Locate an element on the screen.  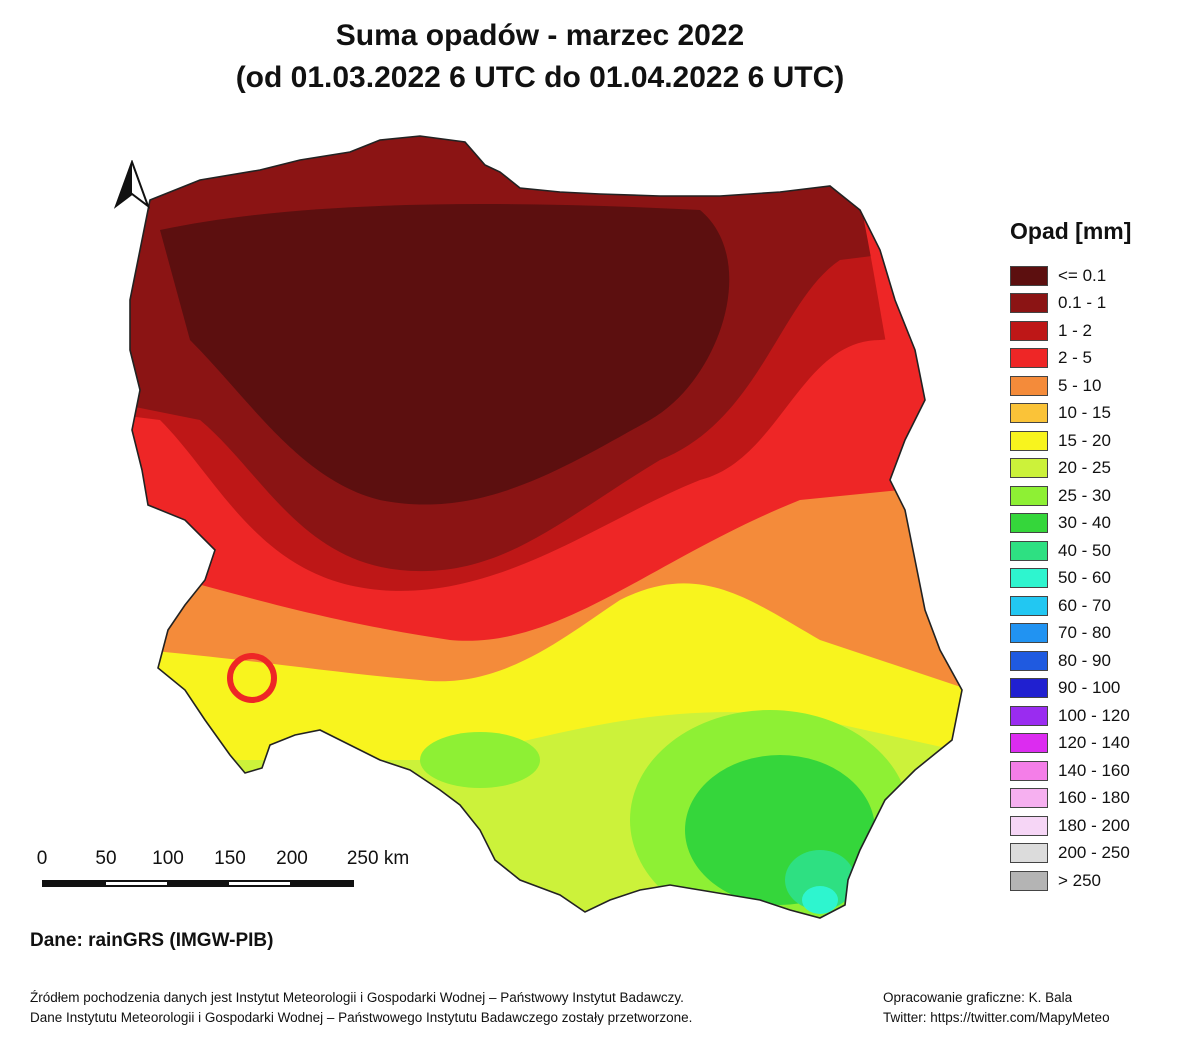
legend-row: 40 - 50 is located at coordinates (1070, 551).